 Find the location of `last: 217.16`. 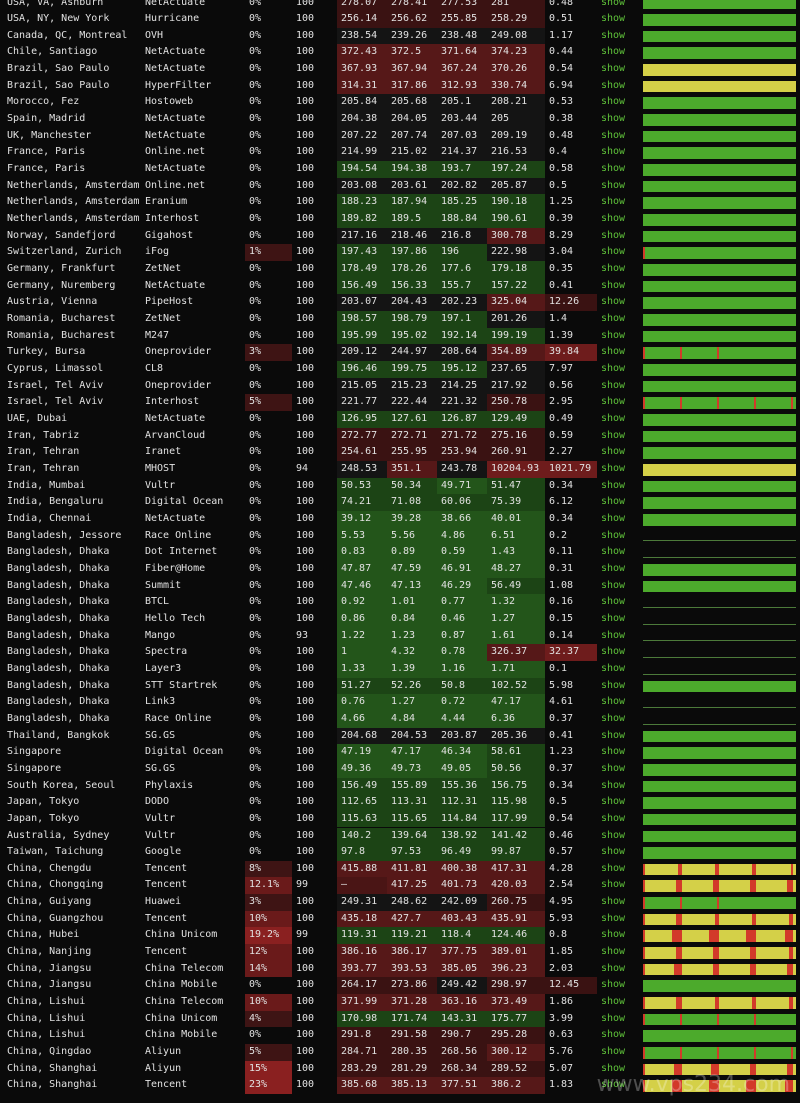

last: 217.16 is located at coordinates (362, 236).